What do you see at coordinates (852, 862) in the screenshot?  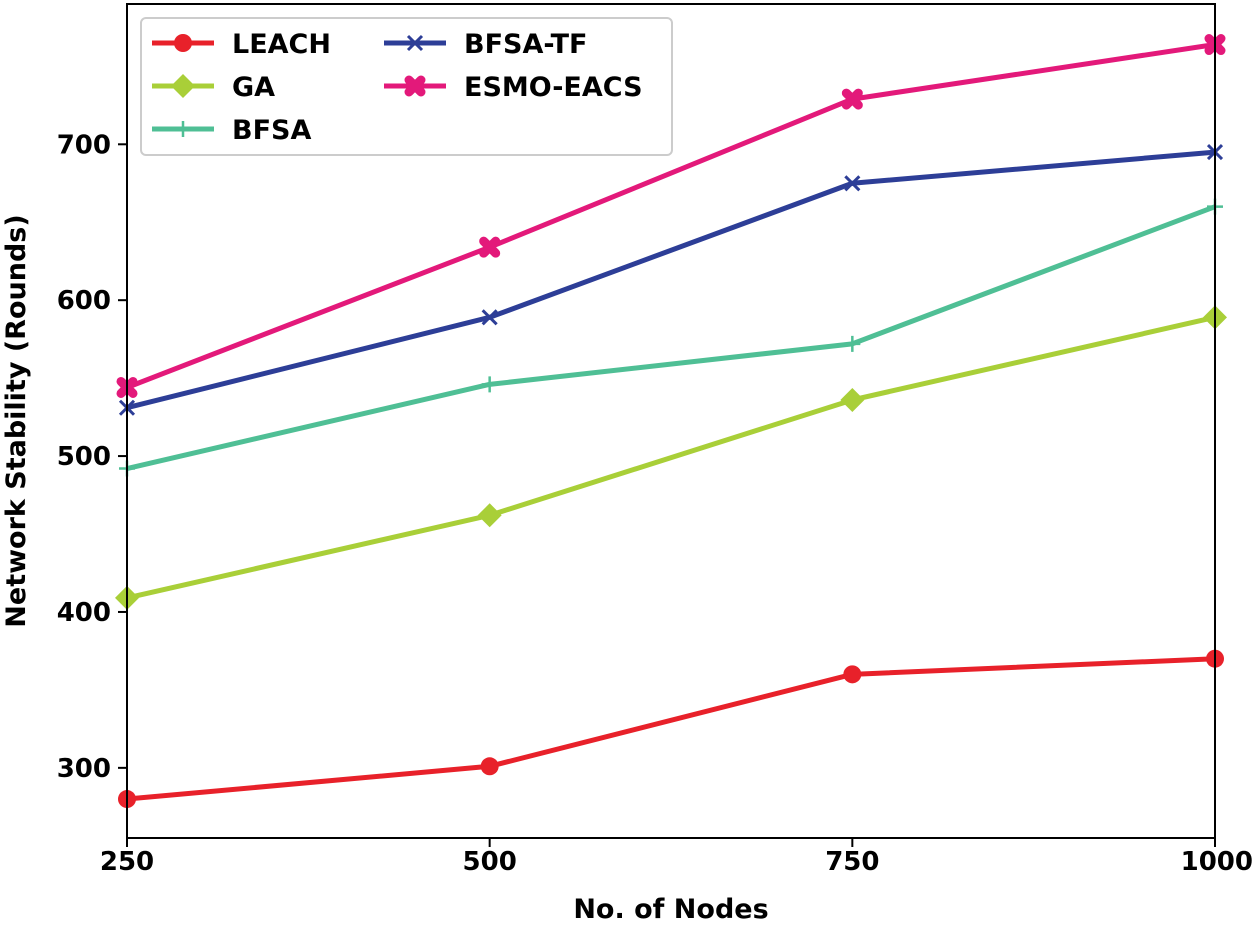 I see `x-tick-label: 750` at bounding box center [852, 862].